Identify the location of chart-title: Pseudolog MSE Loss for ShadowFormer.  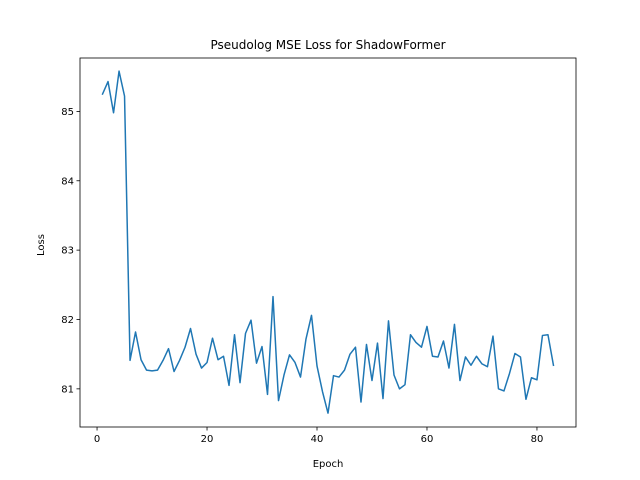
(327, 45).